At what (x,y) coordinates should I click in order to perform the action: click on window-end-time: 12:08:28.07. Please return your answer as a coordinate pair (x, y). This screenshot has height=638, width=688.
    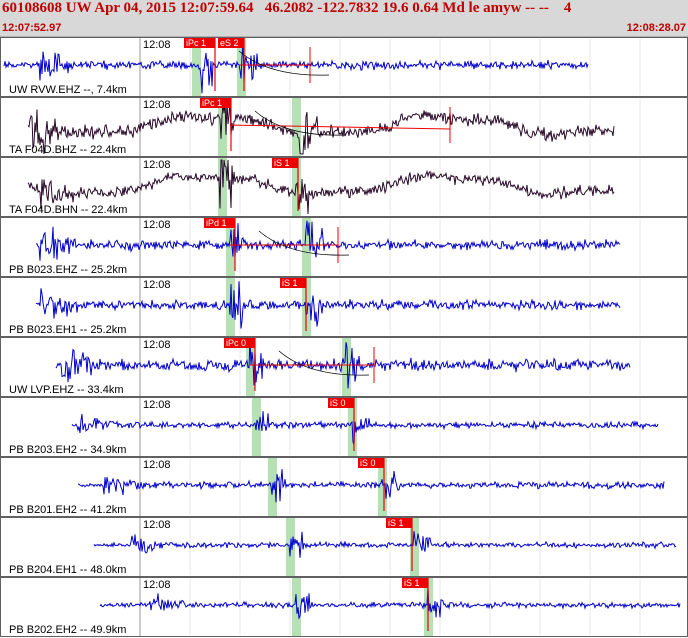
    Looking at the image, I should click on (656, 28).